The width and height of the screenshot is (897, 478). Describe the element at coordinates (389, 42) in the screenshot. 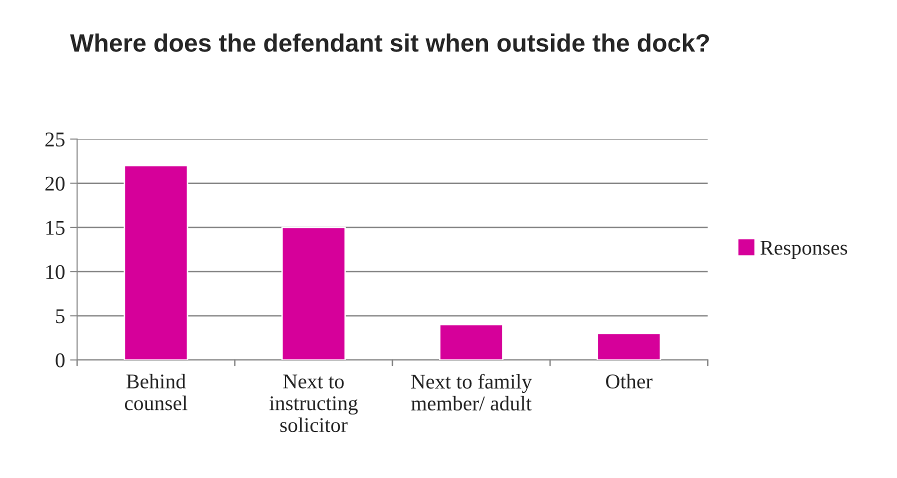

I see `chart-title: Where does the defendant sit when outside the dock?` at that location.